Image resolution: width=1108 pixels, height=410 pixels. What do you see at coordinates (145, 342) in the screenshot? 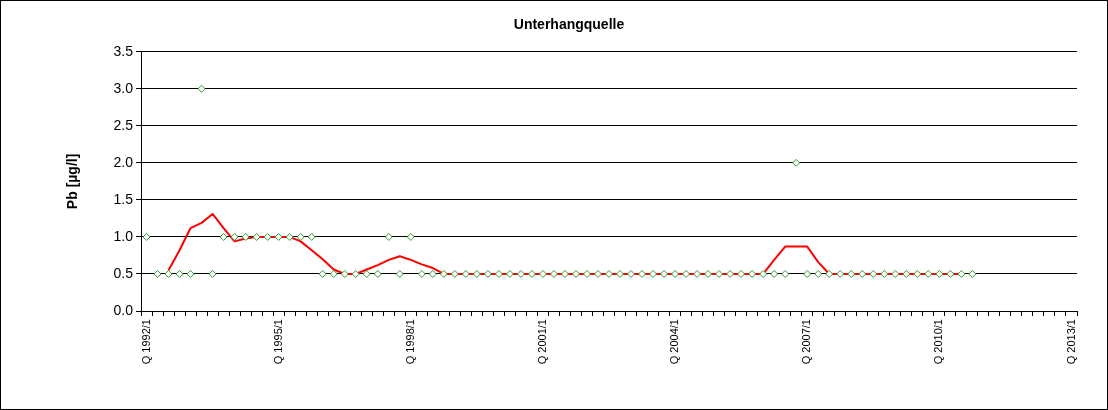
I see `x-tick-label: Q 1992/1` at bounding box center [145, 342].